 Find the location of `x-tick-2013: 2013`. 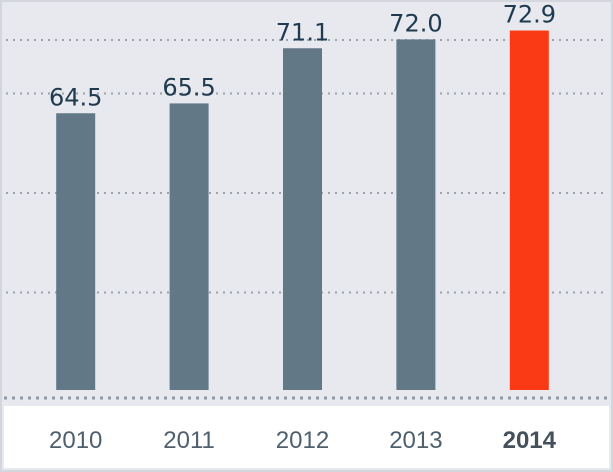

x-tick-2013: 2013 is located at coordinates (415, 440).